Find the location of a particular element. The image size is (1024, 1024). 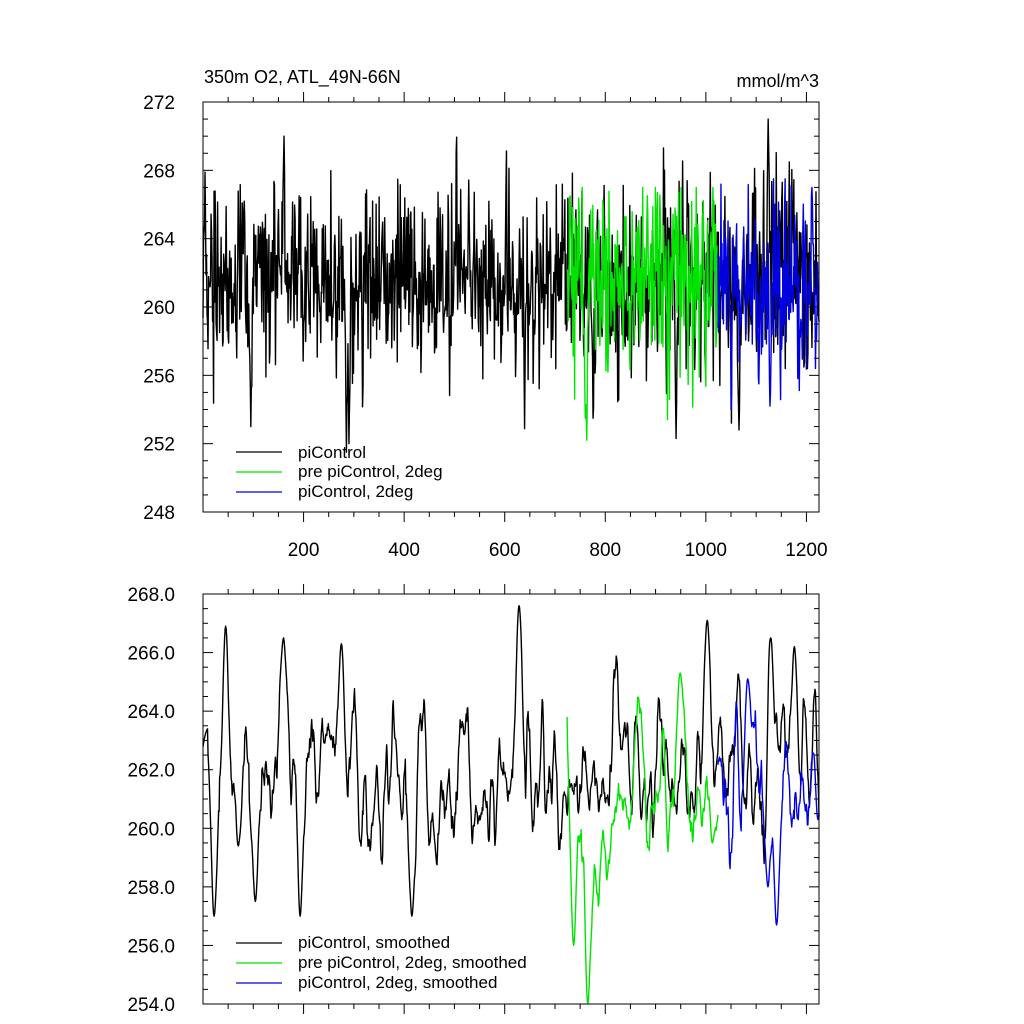

y-tick-label: 268 is located at coordinates (159, 171).